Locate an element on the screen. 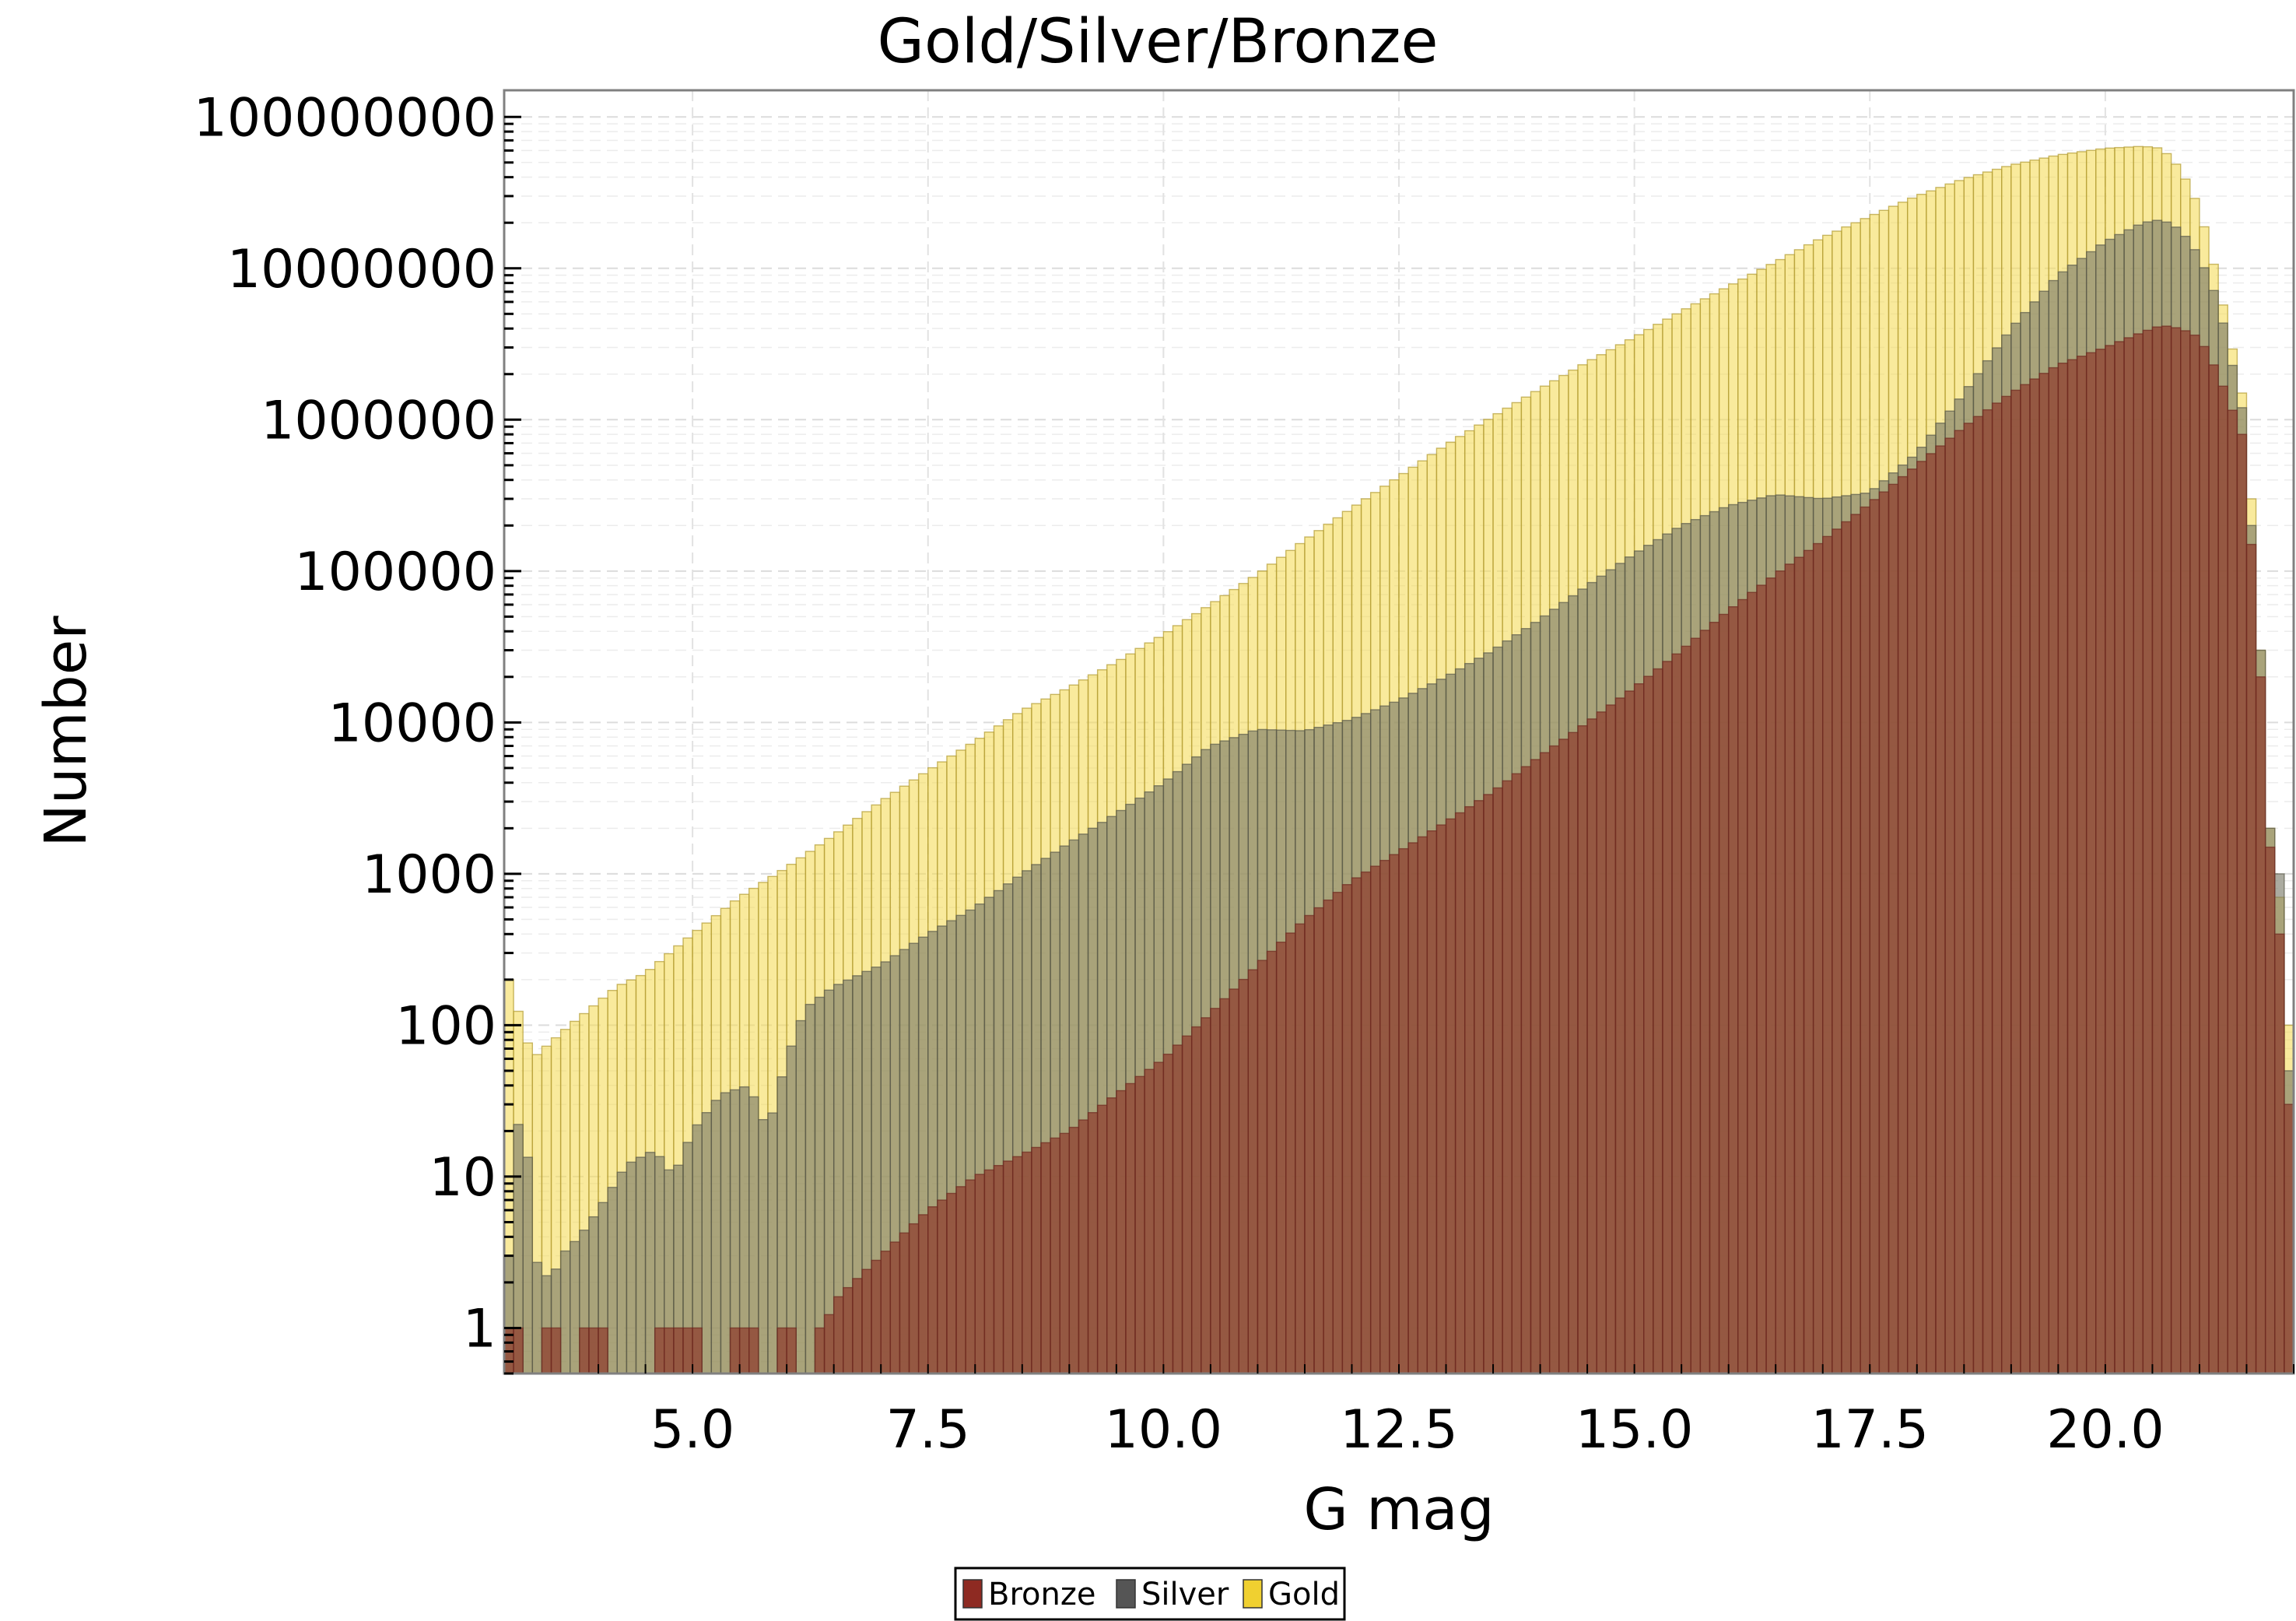 This screenshot has width=2296, height=1621. y-tick-label: 100000000 is located at coordinates (345, 118).